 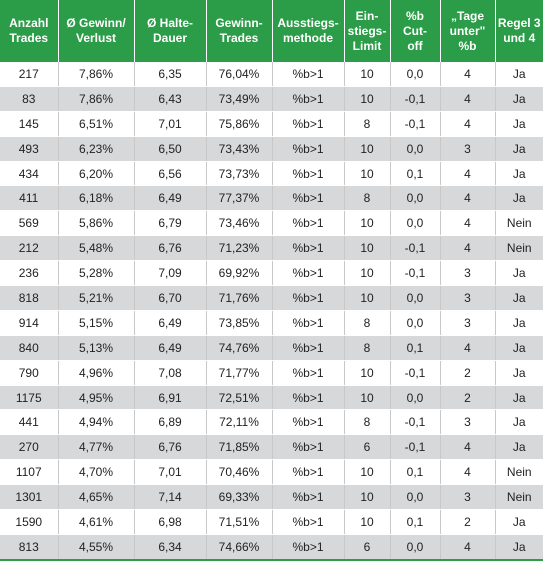 What do you see at coordinates (96, 99) in the screenshot?
I see `cell-avg-gewinn-verlust: 7,86%` at bounding box center [96, 99].